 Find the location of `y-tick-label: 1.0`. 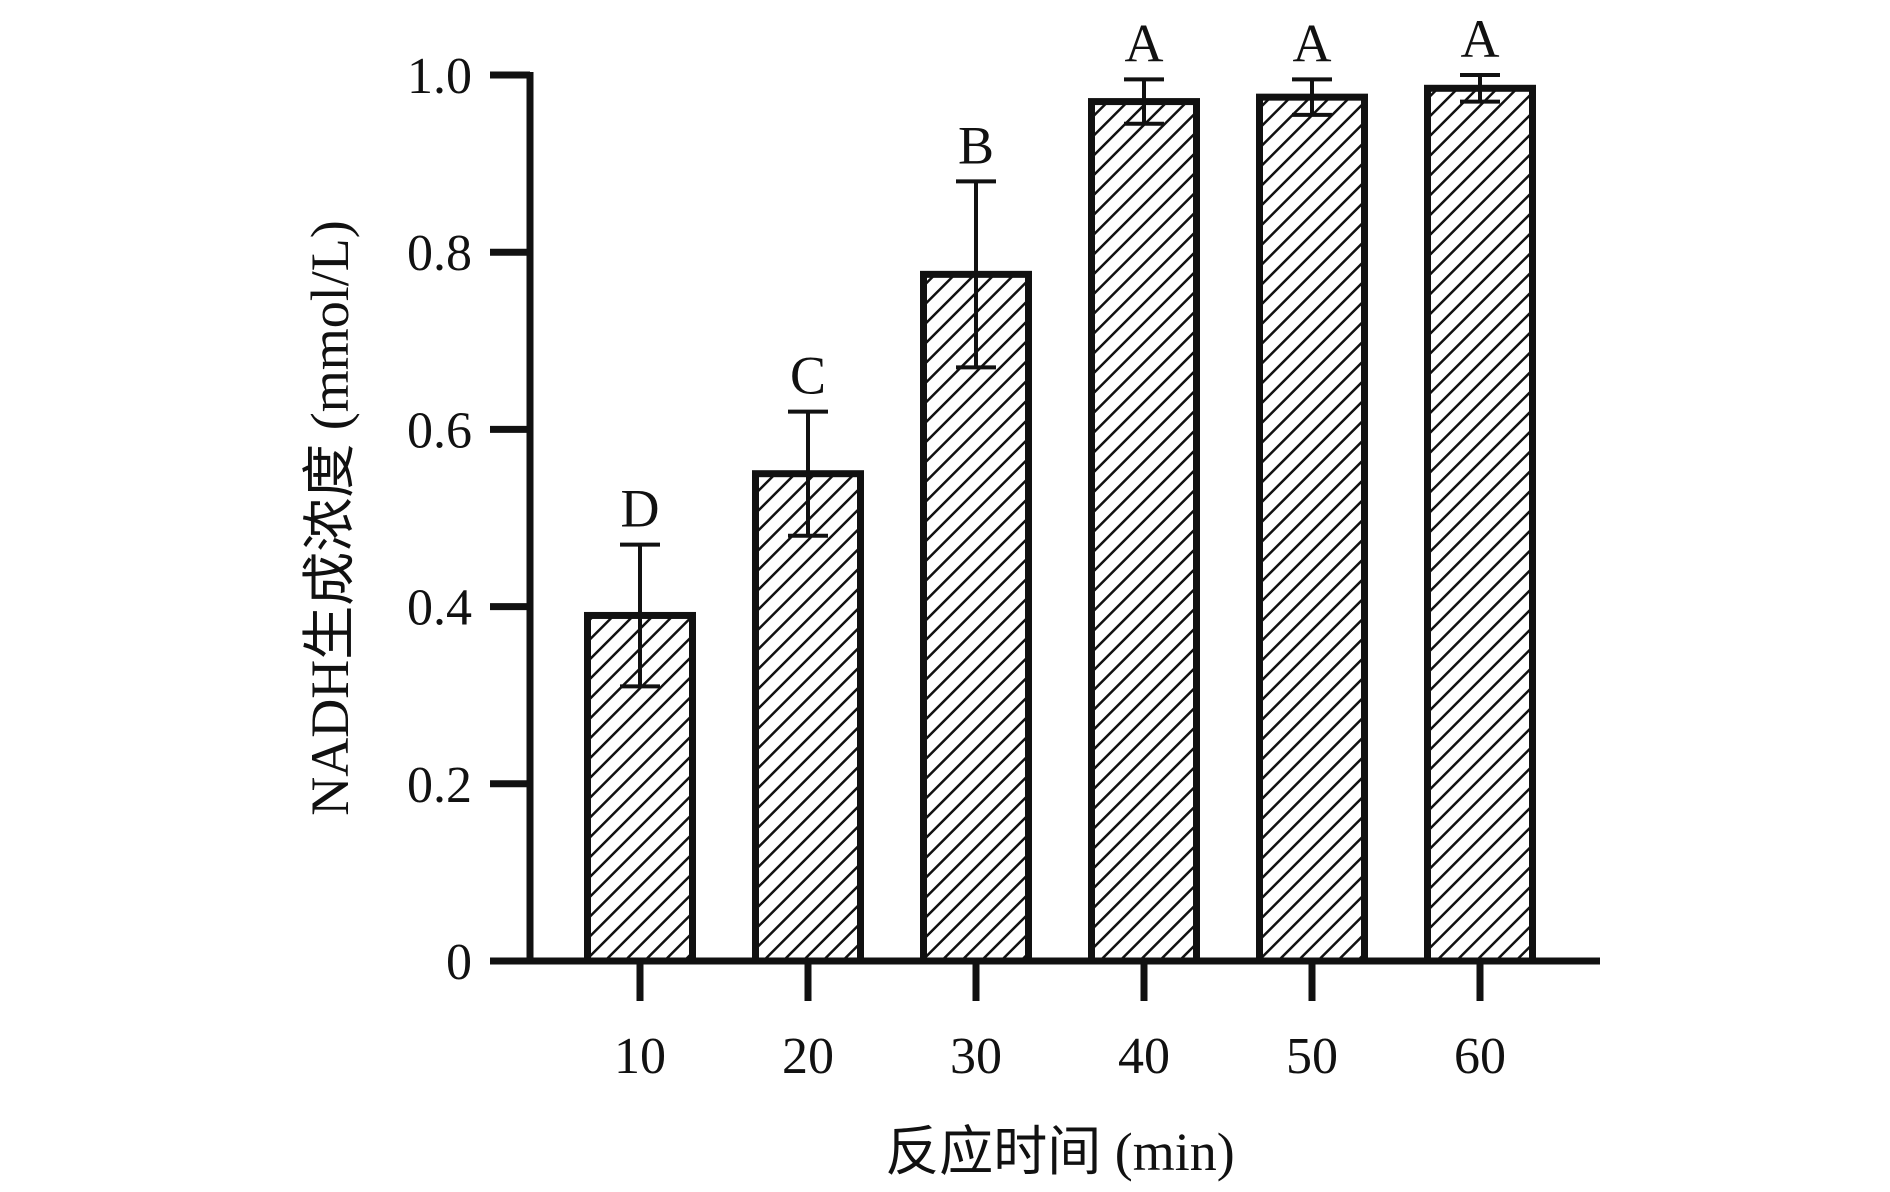

y-tick-label: 1.0 is located at coordinates (439, 76).